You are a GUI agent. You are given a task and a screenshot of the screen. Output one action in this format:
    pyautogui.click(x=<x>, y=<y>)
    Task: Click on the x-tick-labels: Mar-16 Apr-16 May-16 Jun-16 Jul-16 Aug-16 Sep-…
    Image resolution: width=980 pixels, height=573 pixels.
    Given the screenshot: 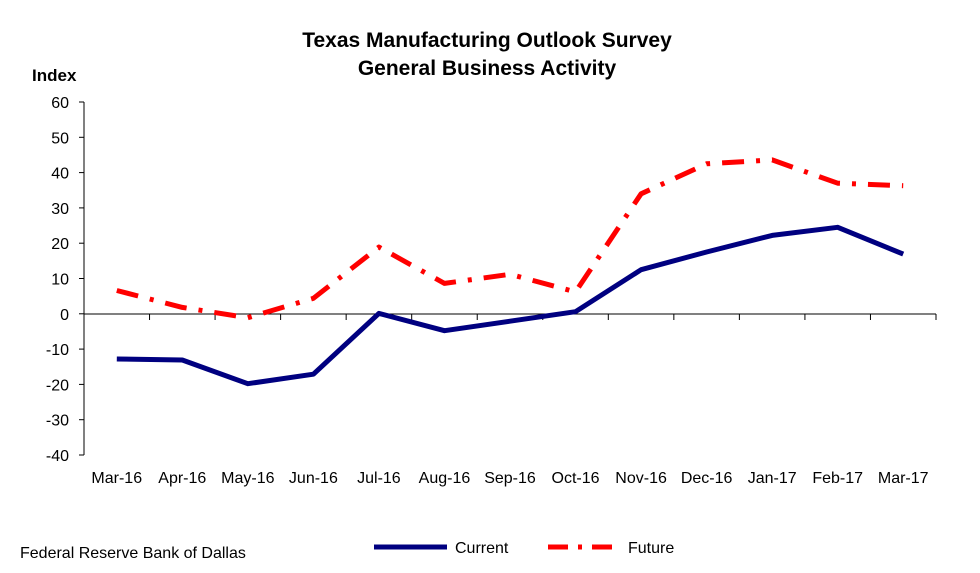 What is the action you would take?
    pyautogui.click(x=509, y=478)
    